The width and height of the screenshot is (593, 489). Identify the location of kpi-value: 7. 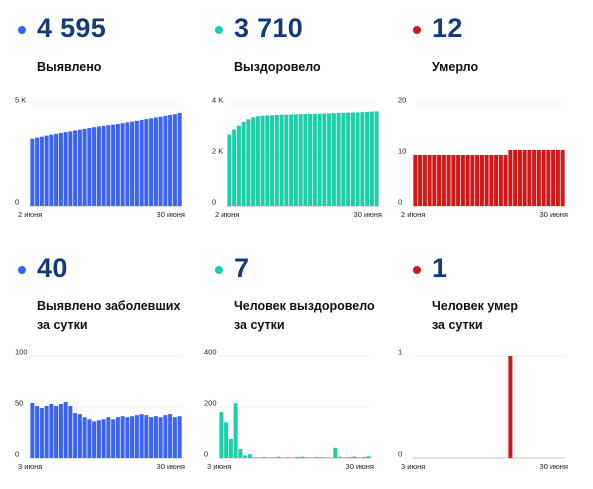
(242, 268).